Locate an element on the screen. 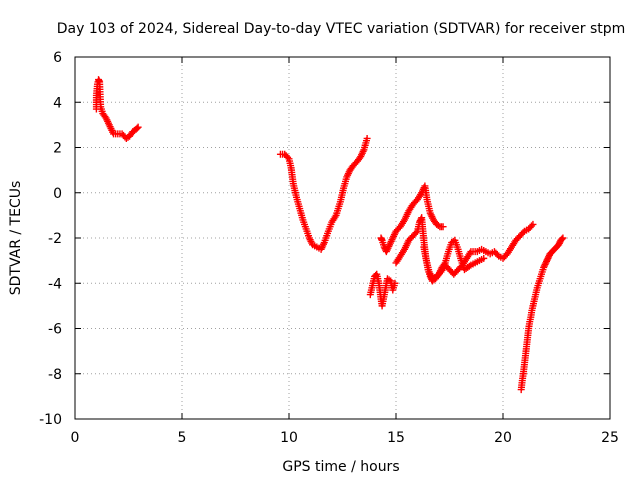  y-tick-label: 4 is located at coordinates (57, 103).